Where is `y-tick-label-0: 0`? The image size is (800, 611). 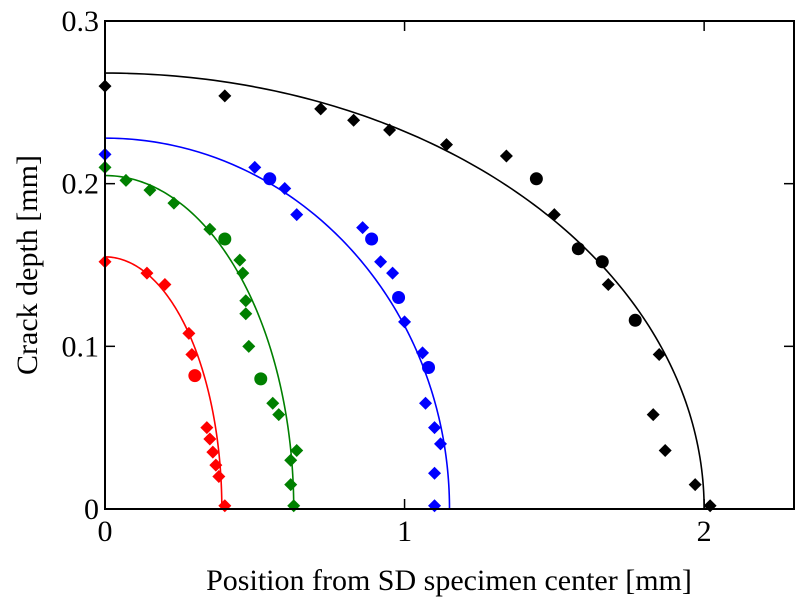 y-tick-label-0: 0 is located at coordinates (91, 509).